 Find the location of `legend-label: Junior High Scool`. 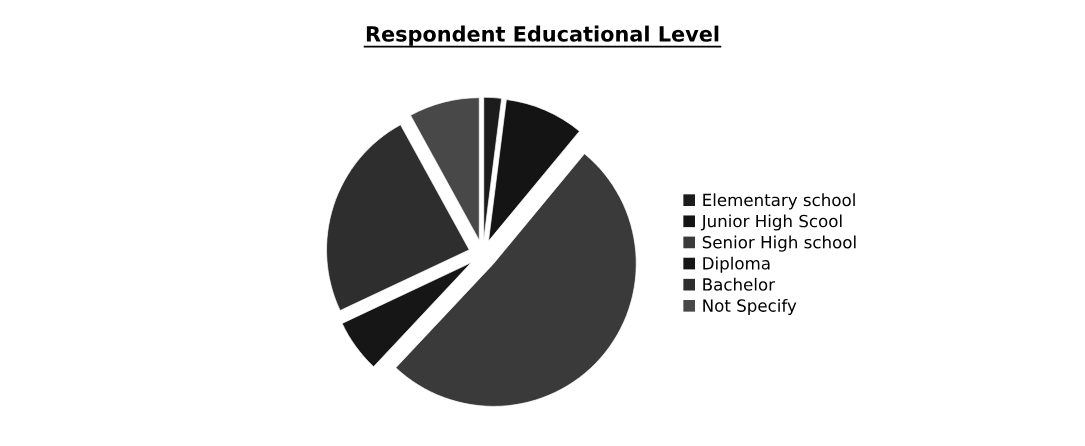

legend-label: Junior High Scool is located at coordinates (771, 222).